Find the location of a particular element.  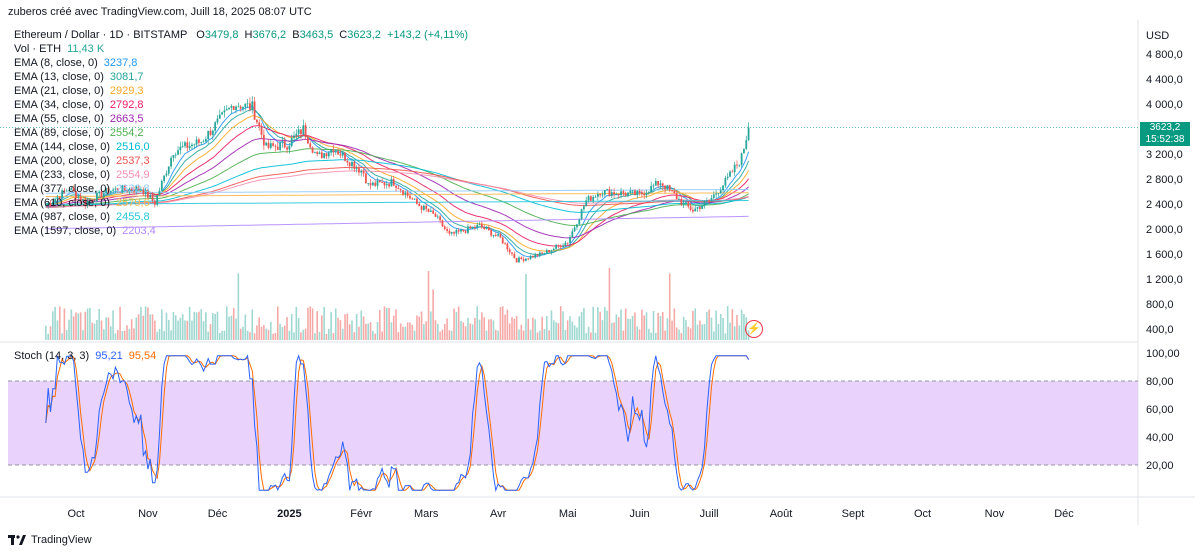

ema-legend-row: EMA (610, close, 0) 2579,6 is located at coordinates (82, 203).